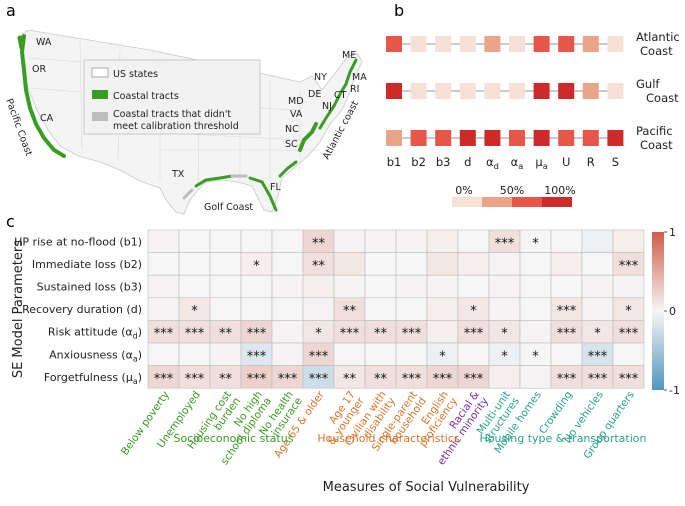  I want to click on state-label: RI, so click(354, 89).